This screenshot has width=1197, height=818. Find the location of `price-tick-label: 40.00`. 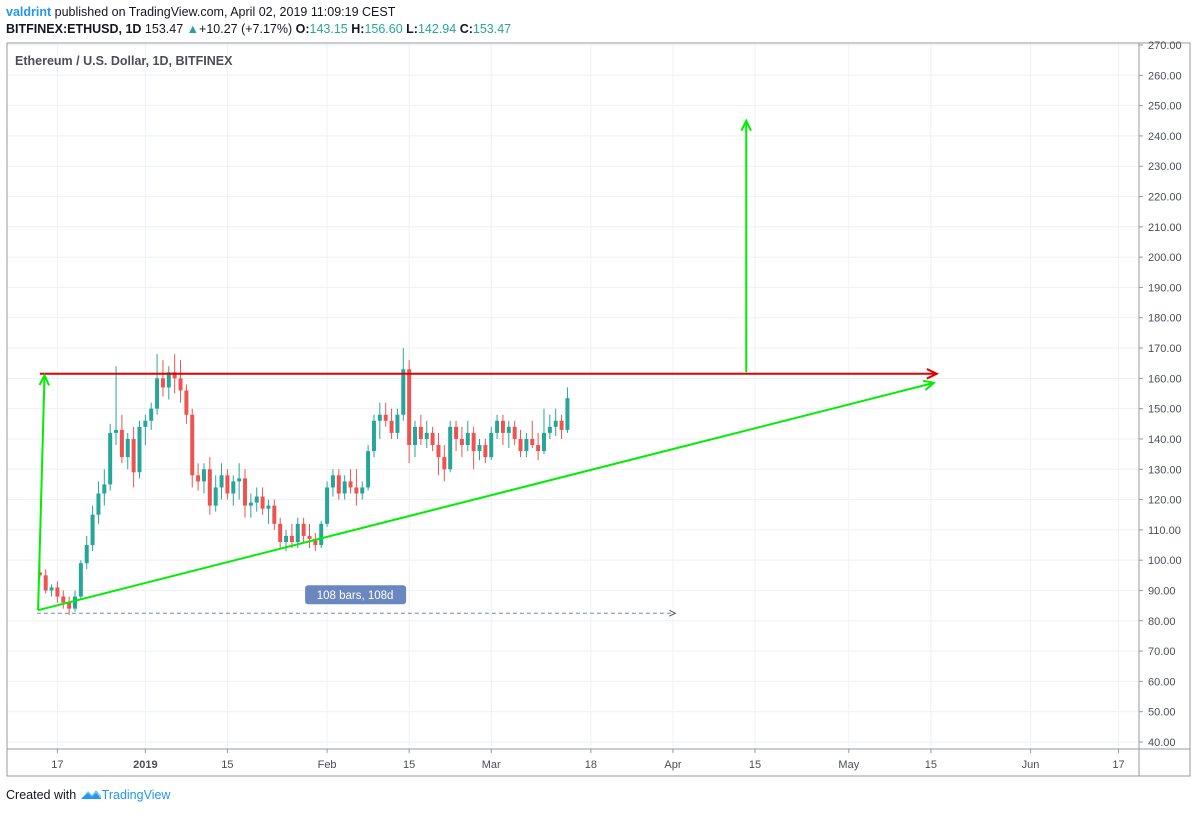

price-tick-label: 40.00 is located at coordinates (1162, 743).